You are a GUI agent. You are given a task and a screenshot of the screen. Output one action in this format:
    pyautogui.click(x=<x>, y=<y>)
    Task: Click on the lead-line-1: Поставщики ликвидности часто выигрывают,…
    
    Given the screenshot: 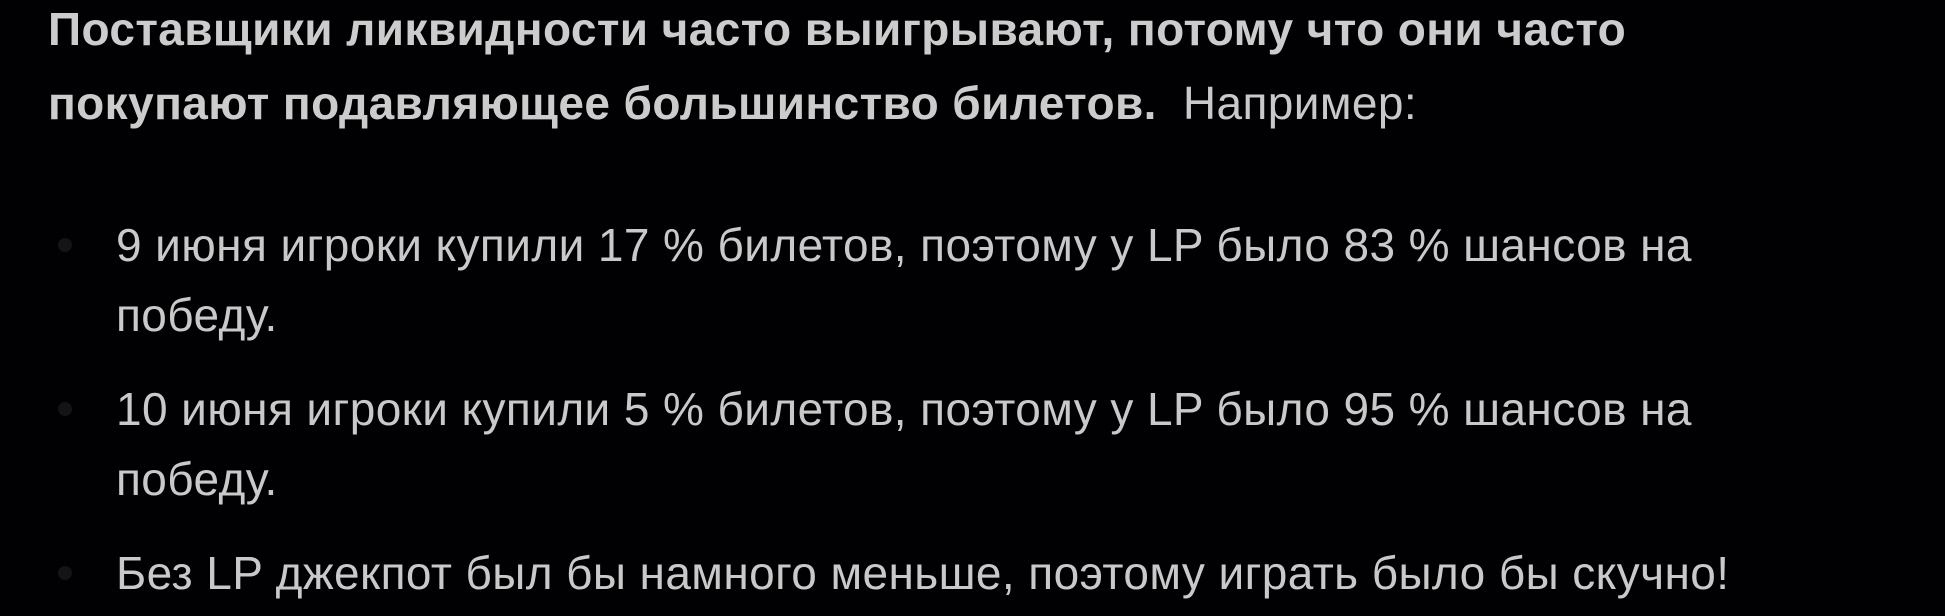 What is the action you would take?
    pyautogui.click(x=837, y=29)
    